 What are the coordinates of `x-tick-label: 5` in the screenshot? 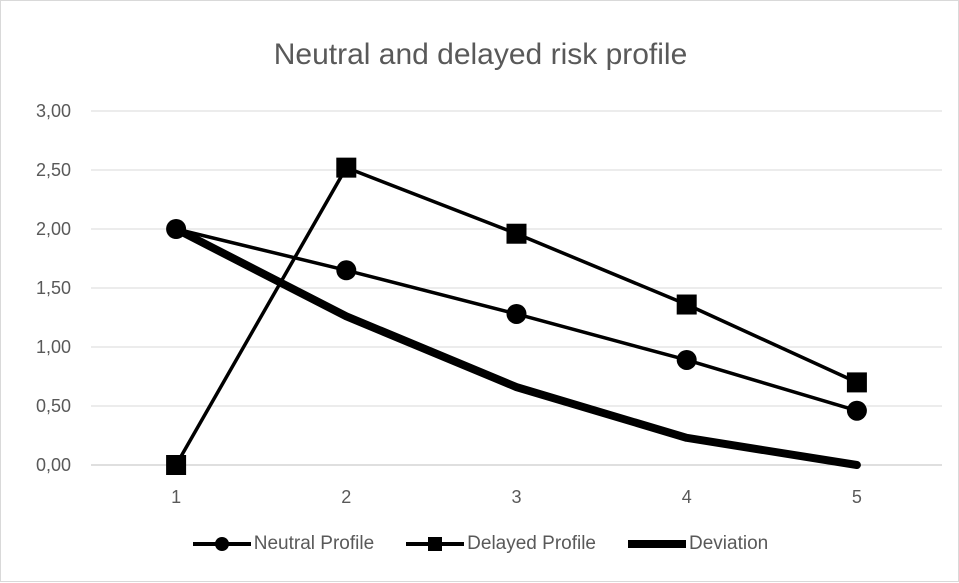 It's located at (857, 497).